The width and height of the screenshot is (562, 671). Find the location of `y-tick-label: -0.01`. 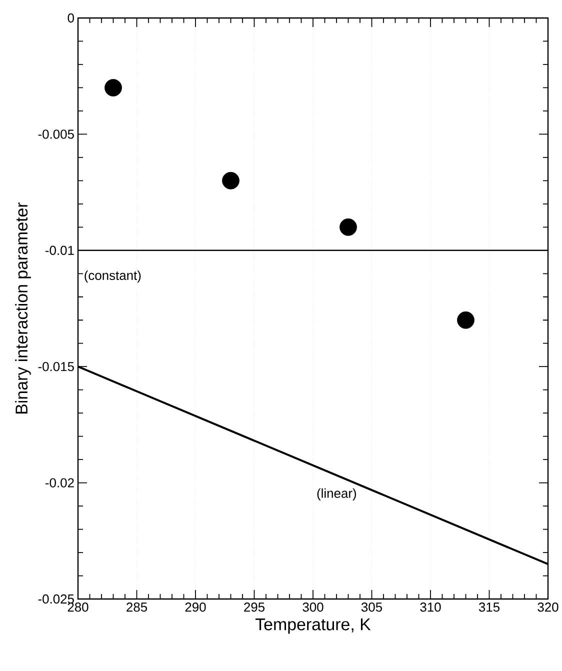

y-tick-label: -0.01 is located at coordinates (60, 250).